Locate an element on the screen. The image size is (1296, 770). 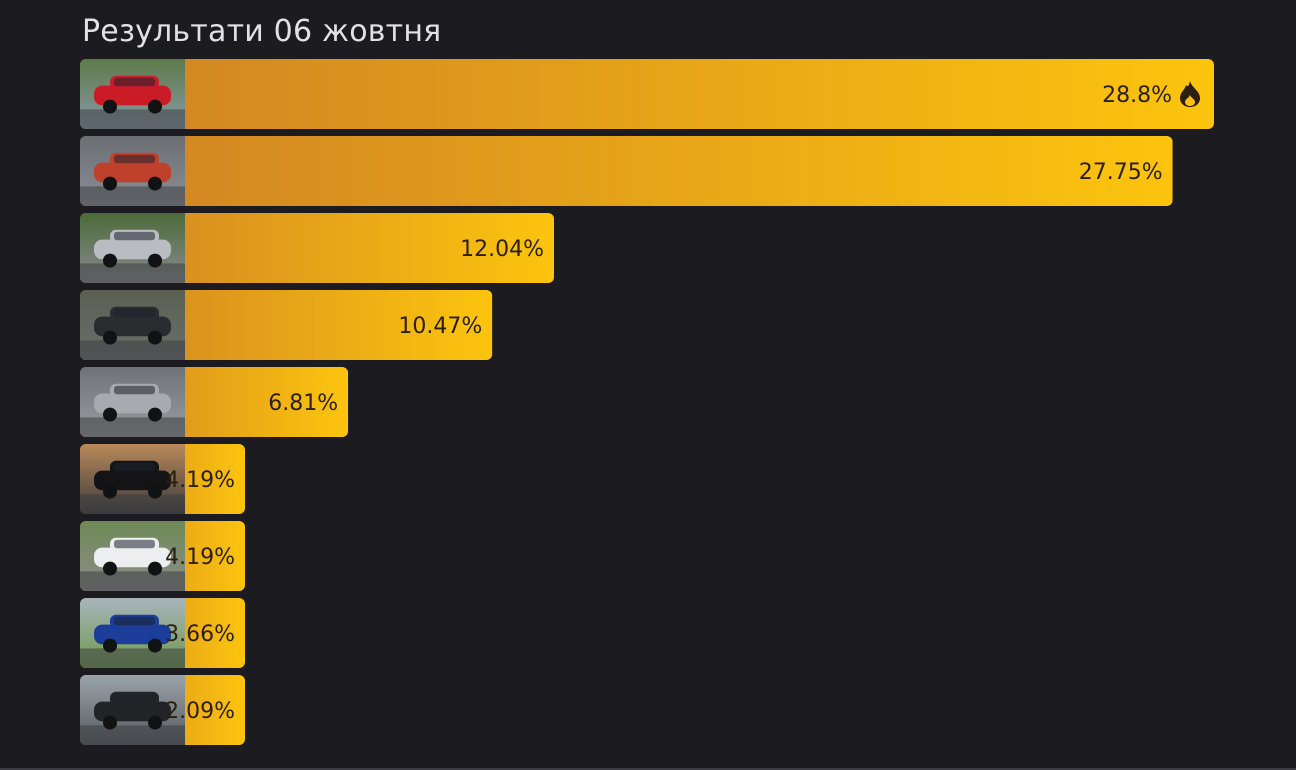
bar-row: 3.66% is located at coordinates (162, 633).